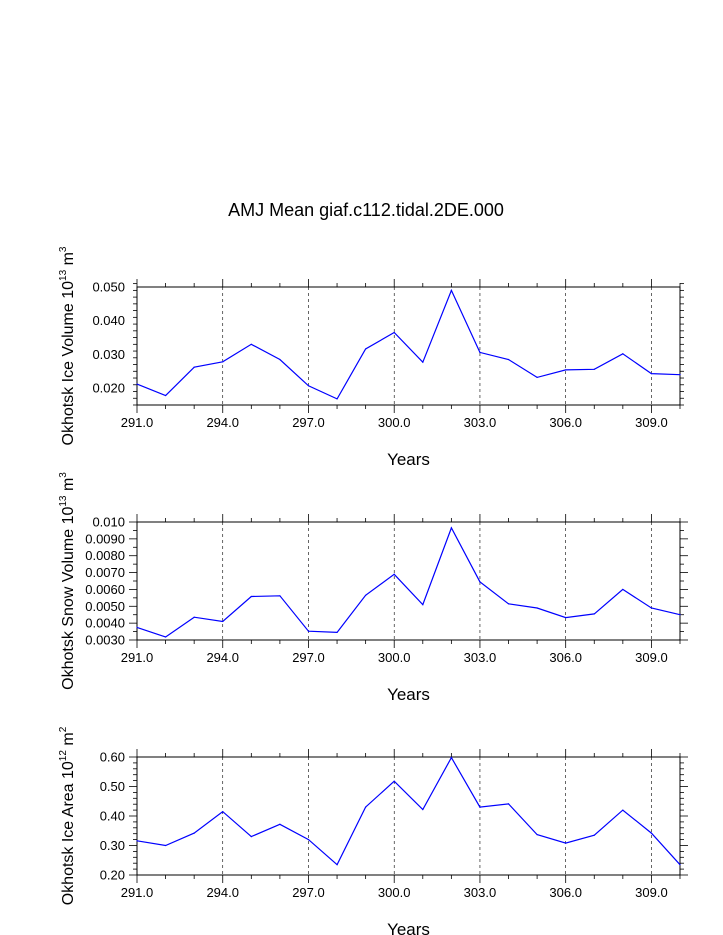 Image resolution: width=723 pixels, height=935 pixels. What do you see at coordinates (105, 589) in the screenshot?
I see `y-tick-label: 0.0060` at bounding box center [105, 589].